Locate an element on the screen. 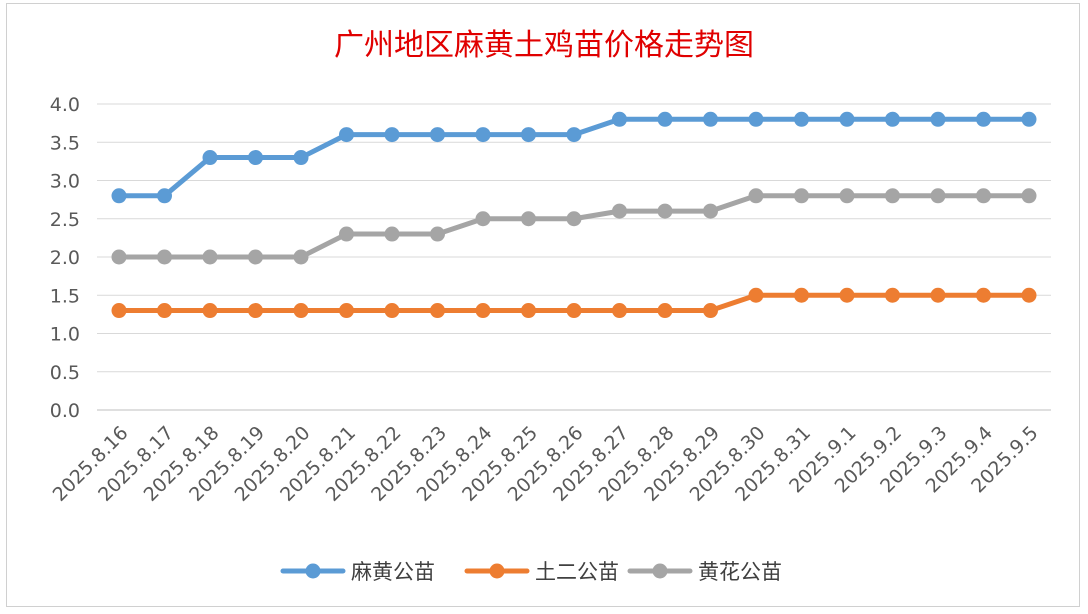  y-tick-label: 0.0 is located at coordinates (65, 411).